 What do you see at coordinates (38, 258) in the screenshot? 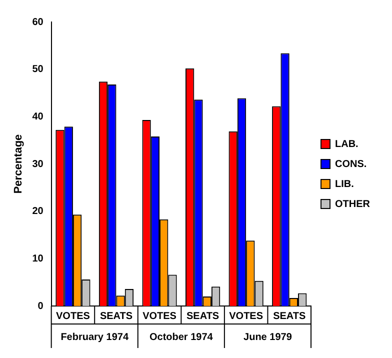
I see `y-tick-label: 10` at bounding box center [38, 258].